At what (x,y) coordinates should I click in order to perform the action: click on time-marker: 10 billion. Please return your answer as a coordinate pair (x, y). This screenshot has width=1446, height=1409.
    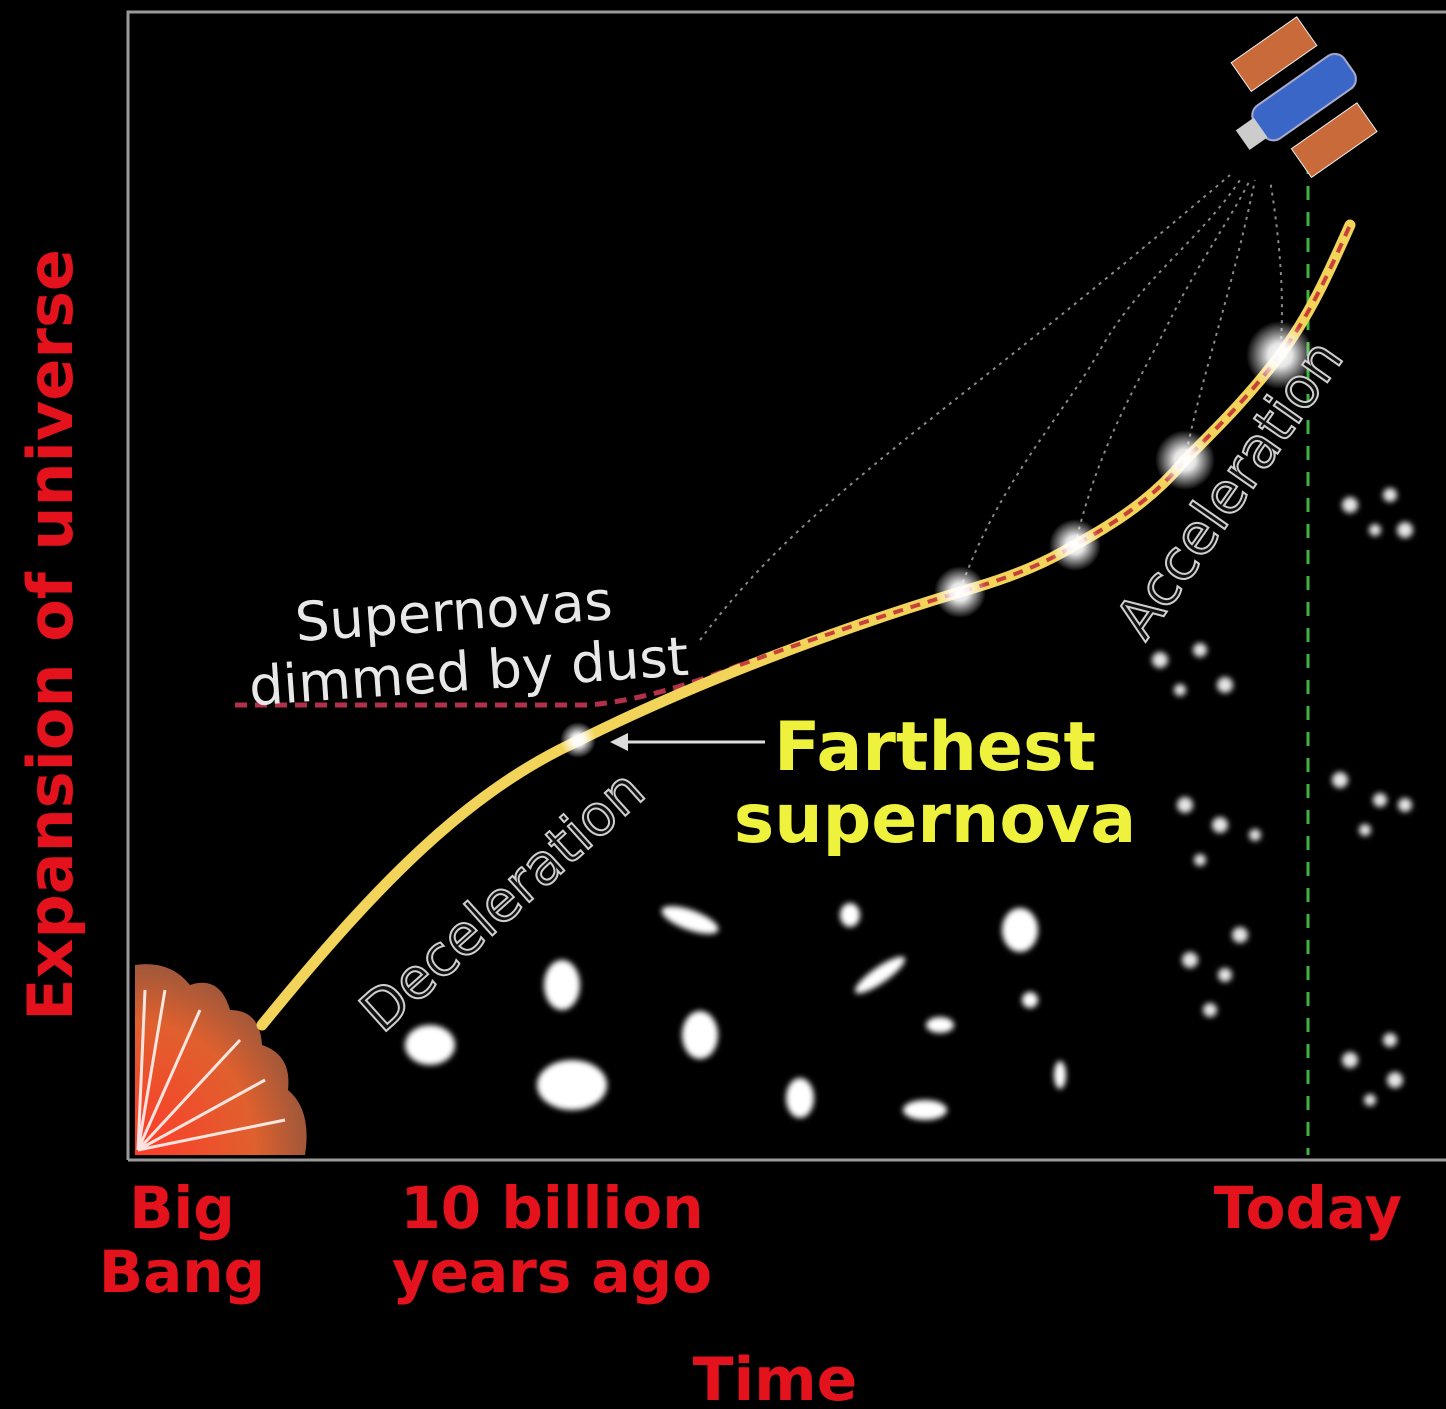
    Looking at the image, I should click on (551, 1208).